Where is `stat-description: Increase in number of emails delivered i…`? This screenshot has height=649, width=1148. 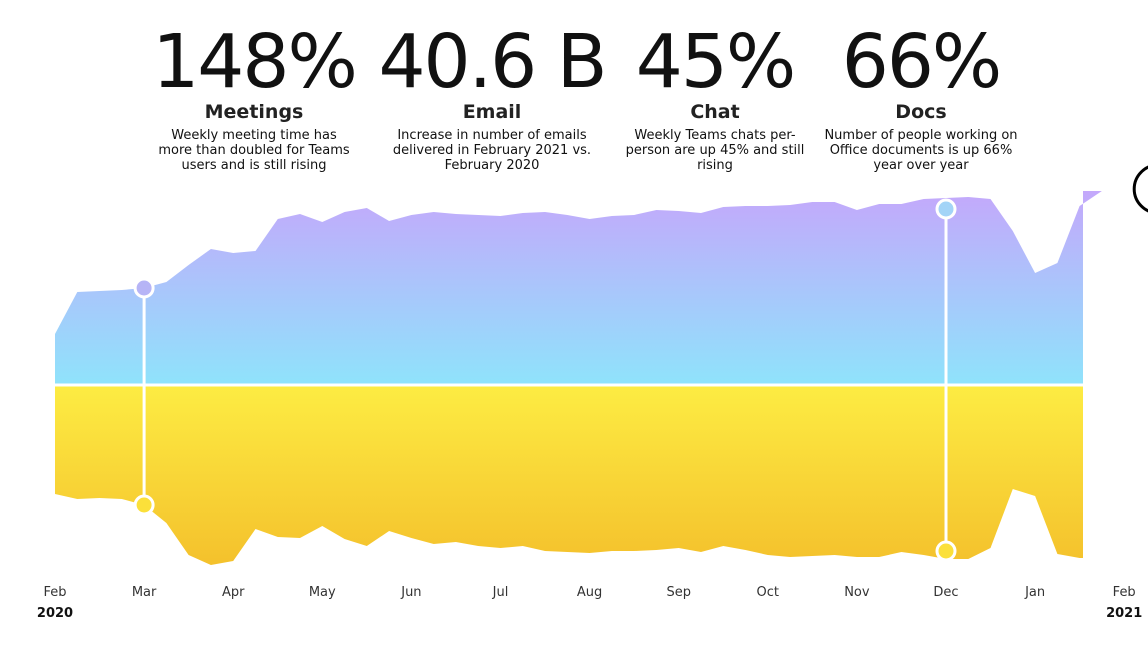
stat-description: Increase in number of emails delivered i… is located at coordinates (492, 150).